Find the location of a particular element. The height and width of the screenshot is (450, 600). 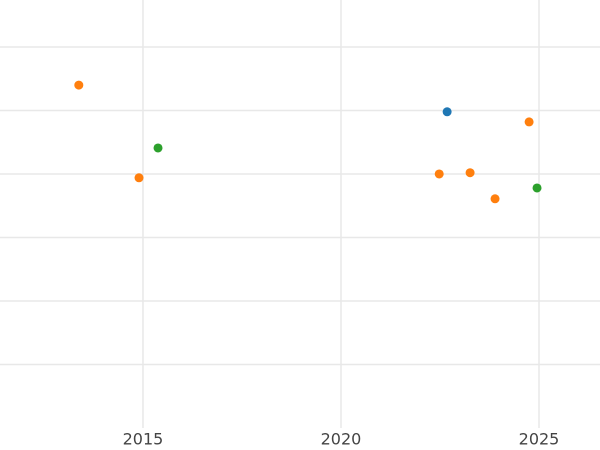

x-tick-label: 2020 is located at coordinates (341, 439).